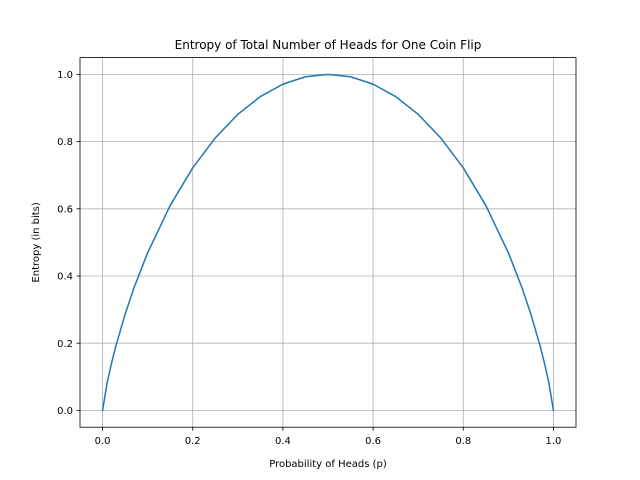 The height and width of the screenshot is (480, 640). Describe the element at coordinates (103, 441) in the screenshot. I see `x-tick-label: 0.0` at that location.